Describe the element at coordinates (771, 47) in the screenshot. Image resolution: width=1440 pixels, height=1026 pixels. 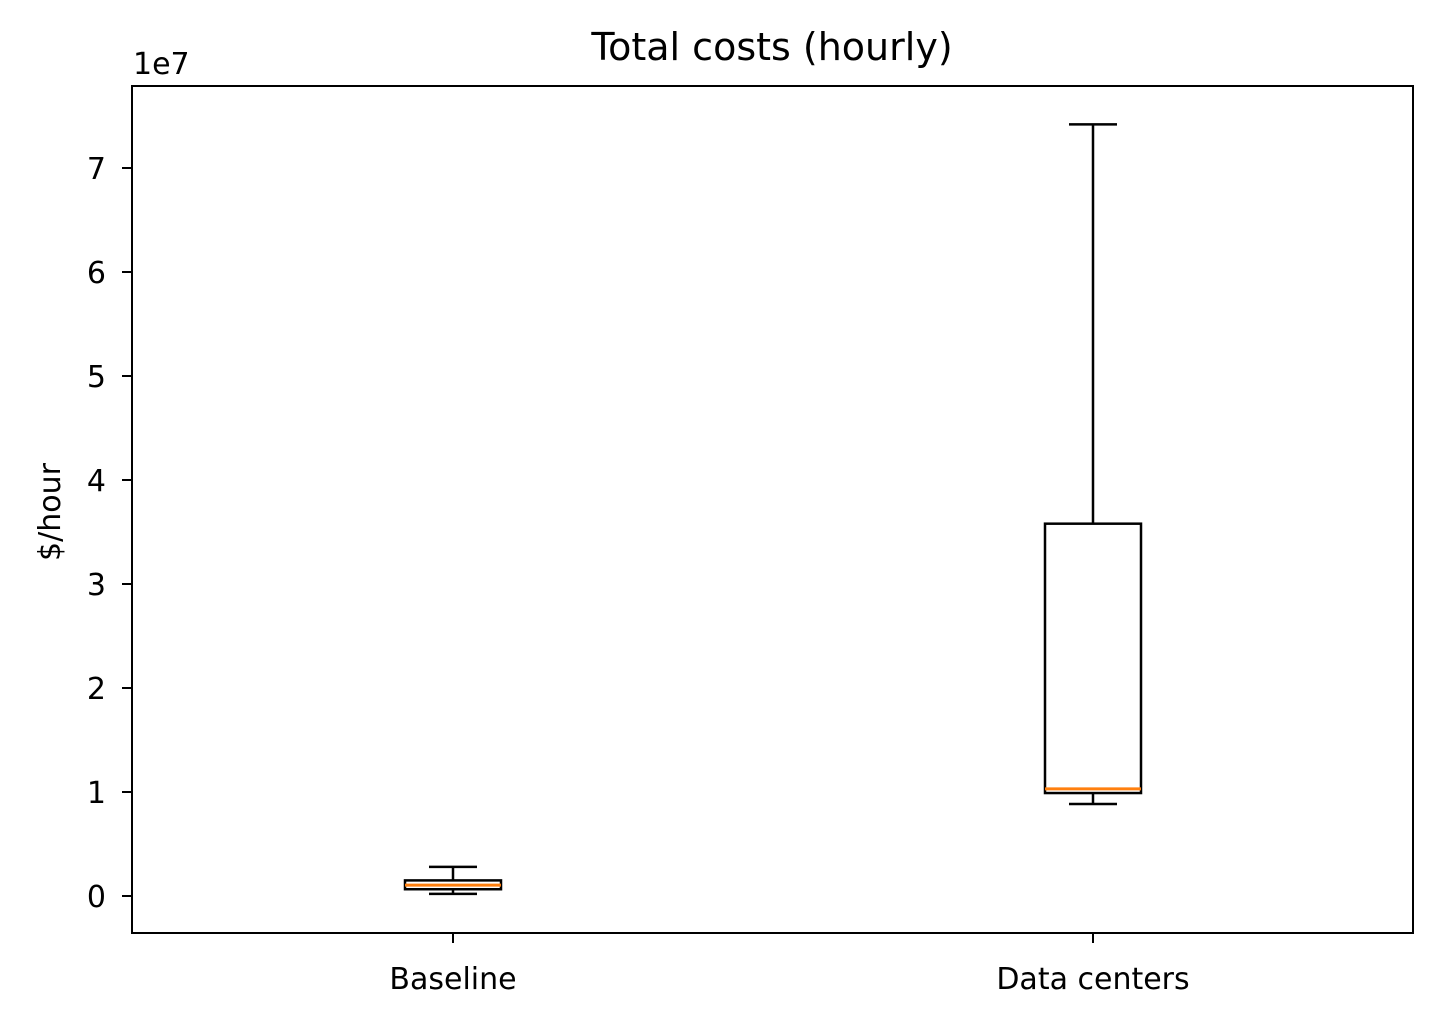
I see `chart-title: Total costs (hourly)` at that location.